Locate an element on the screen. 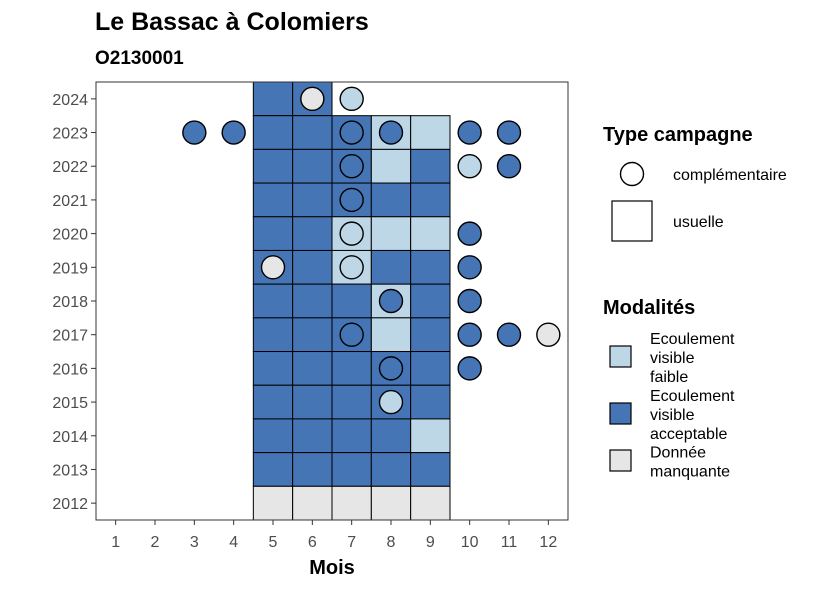 The height and width of the screenshot is (590, 826). legend-shape-title: Type campagne is located at coordinates (678, 135).